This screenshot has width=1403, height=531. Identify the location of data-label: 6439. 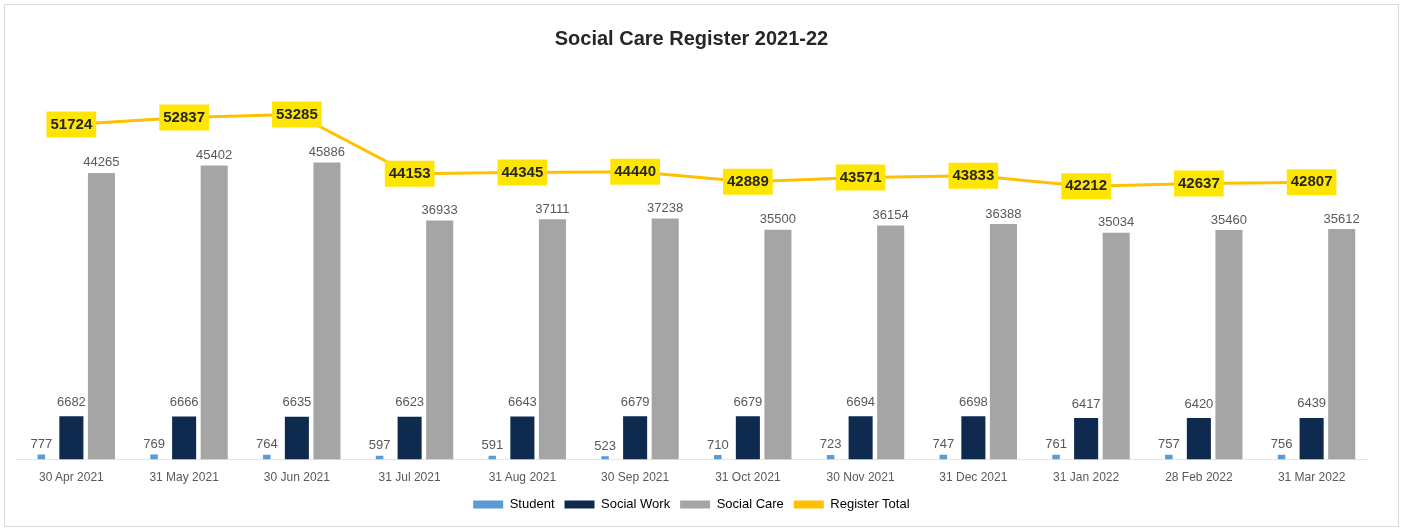
(1312, 403).